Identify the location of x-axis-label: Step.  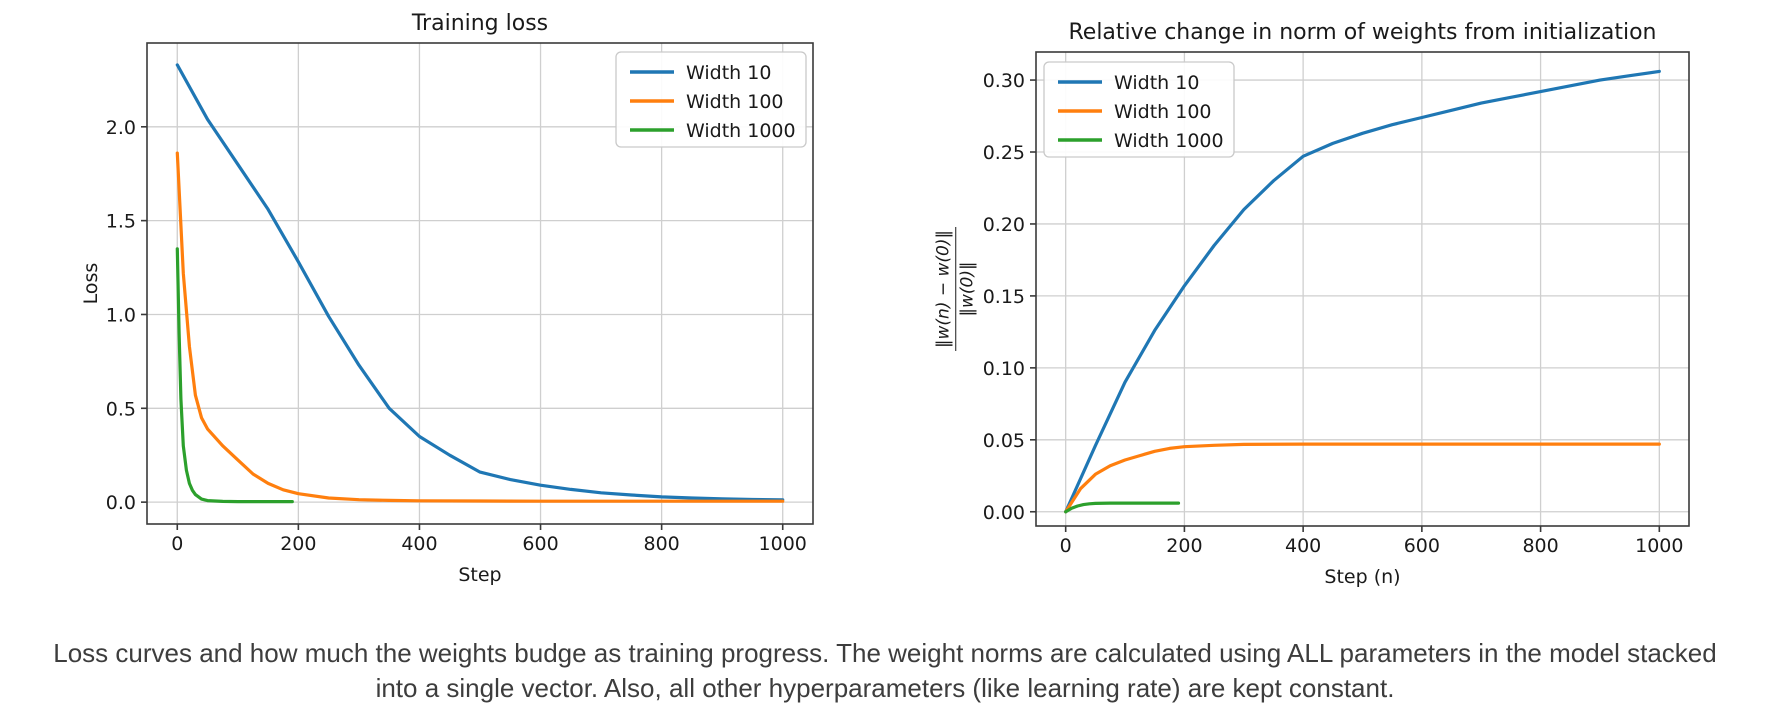
(479, 575).